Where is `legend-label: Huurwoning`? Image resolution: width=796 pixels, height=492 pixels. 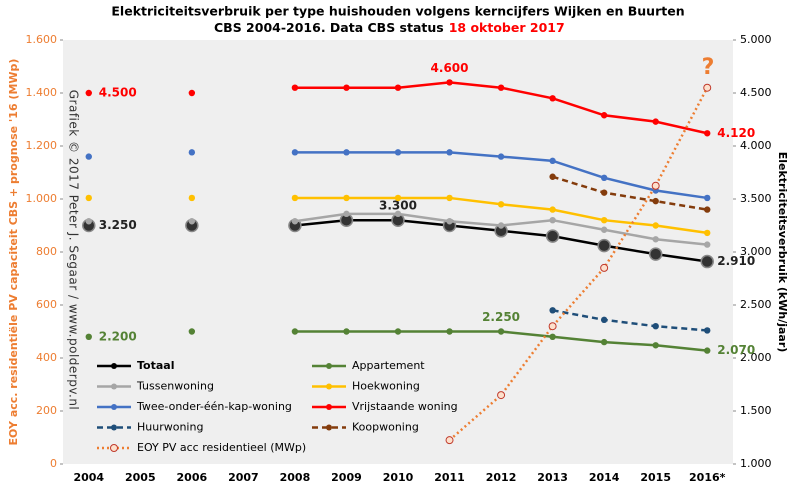
legend-label: Huurwoning is located at coordinates (170, 427).